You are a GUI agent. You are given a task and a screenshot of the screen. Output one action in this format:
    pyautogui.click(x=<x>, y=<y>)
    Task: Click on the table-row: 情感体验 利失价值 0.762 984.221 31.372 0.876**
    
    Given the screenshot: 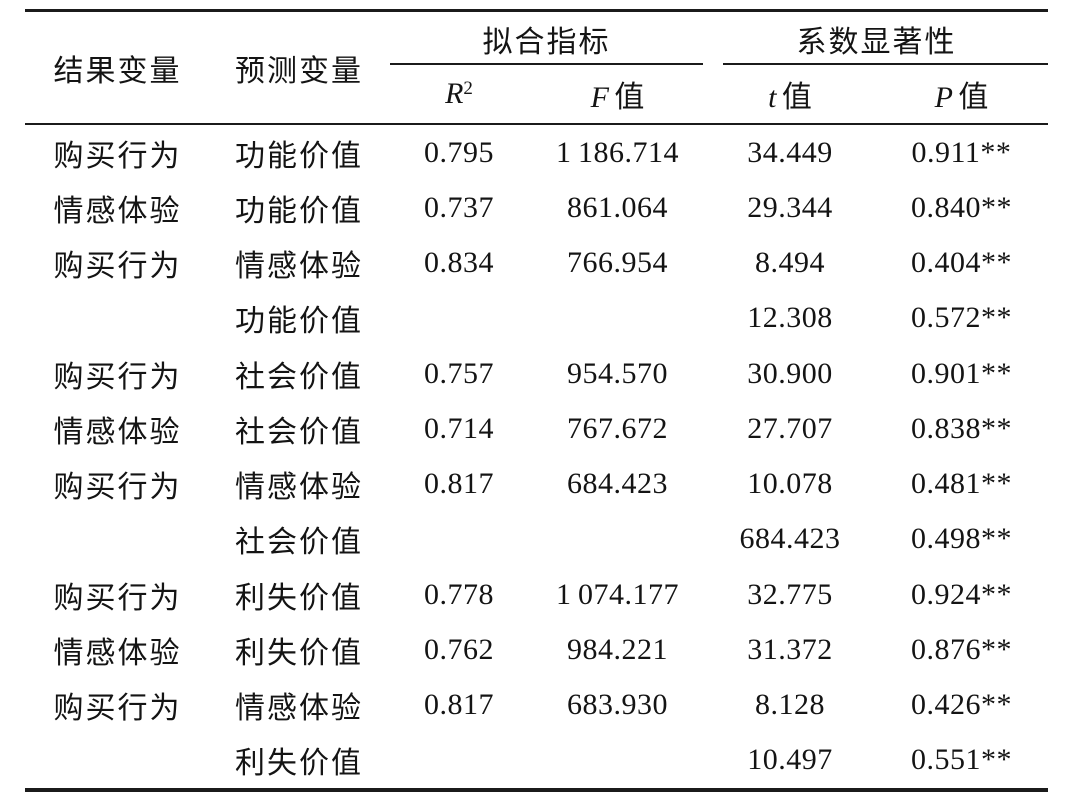 What is the action you would take?
    pyautogui.click(x=536, y=649)
    